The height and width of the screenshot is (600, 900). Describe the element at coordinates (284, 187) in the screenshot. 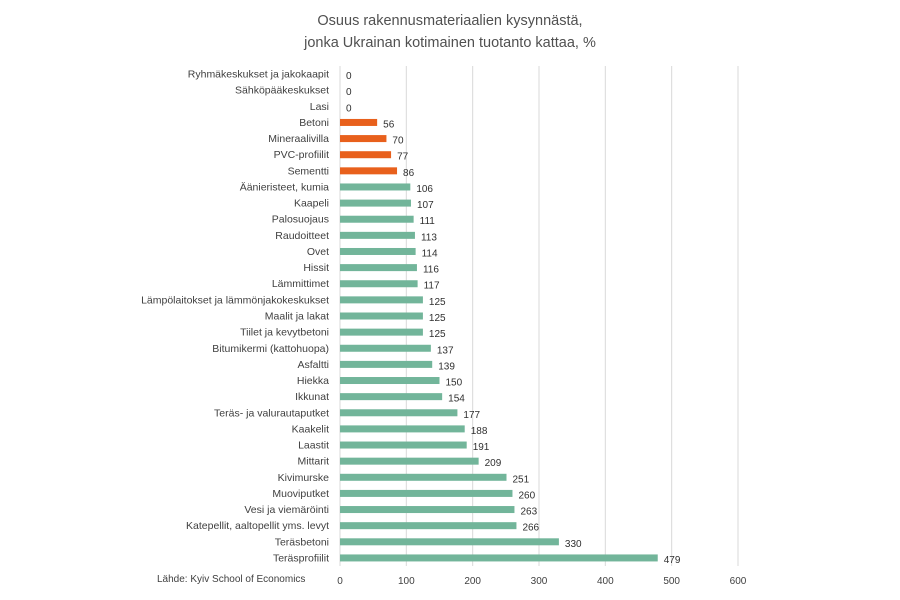

I see `category-label: Äänieristeet, kumia` at that location.